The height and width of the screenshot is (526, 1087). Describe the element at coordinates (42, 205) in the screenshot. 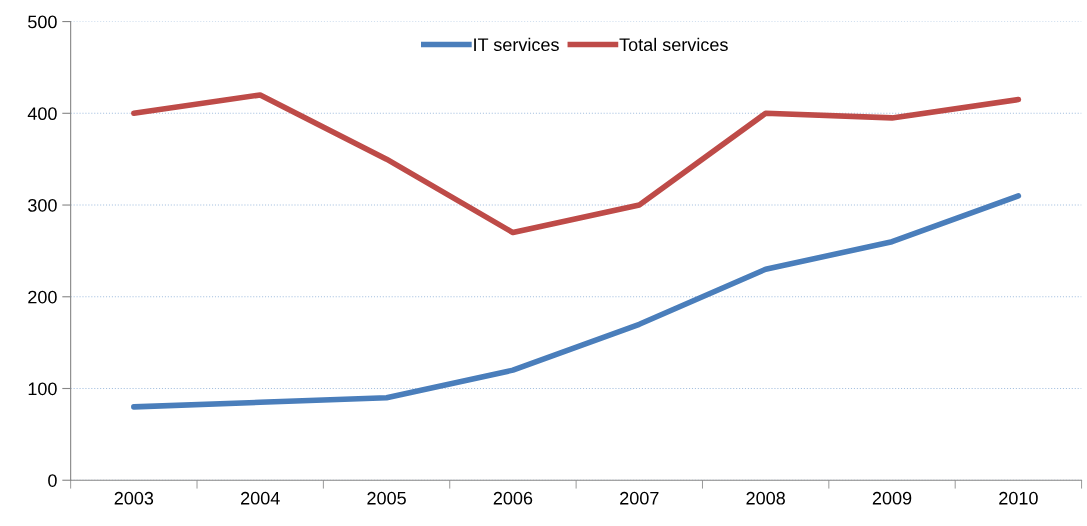

I see `y-tick-label: 300` at that location.